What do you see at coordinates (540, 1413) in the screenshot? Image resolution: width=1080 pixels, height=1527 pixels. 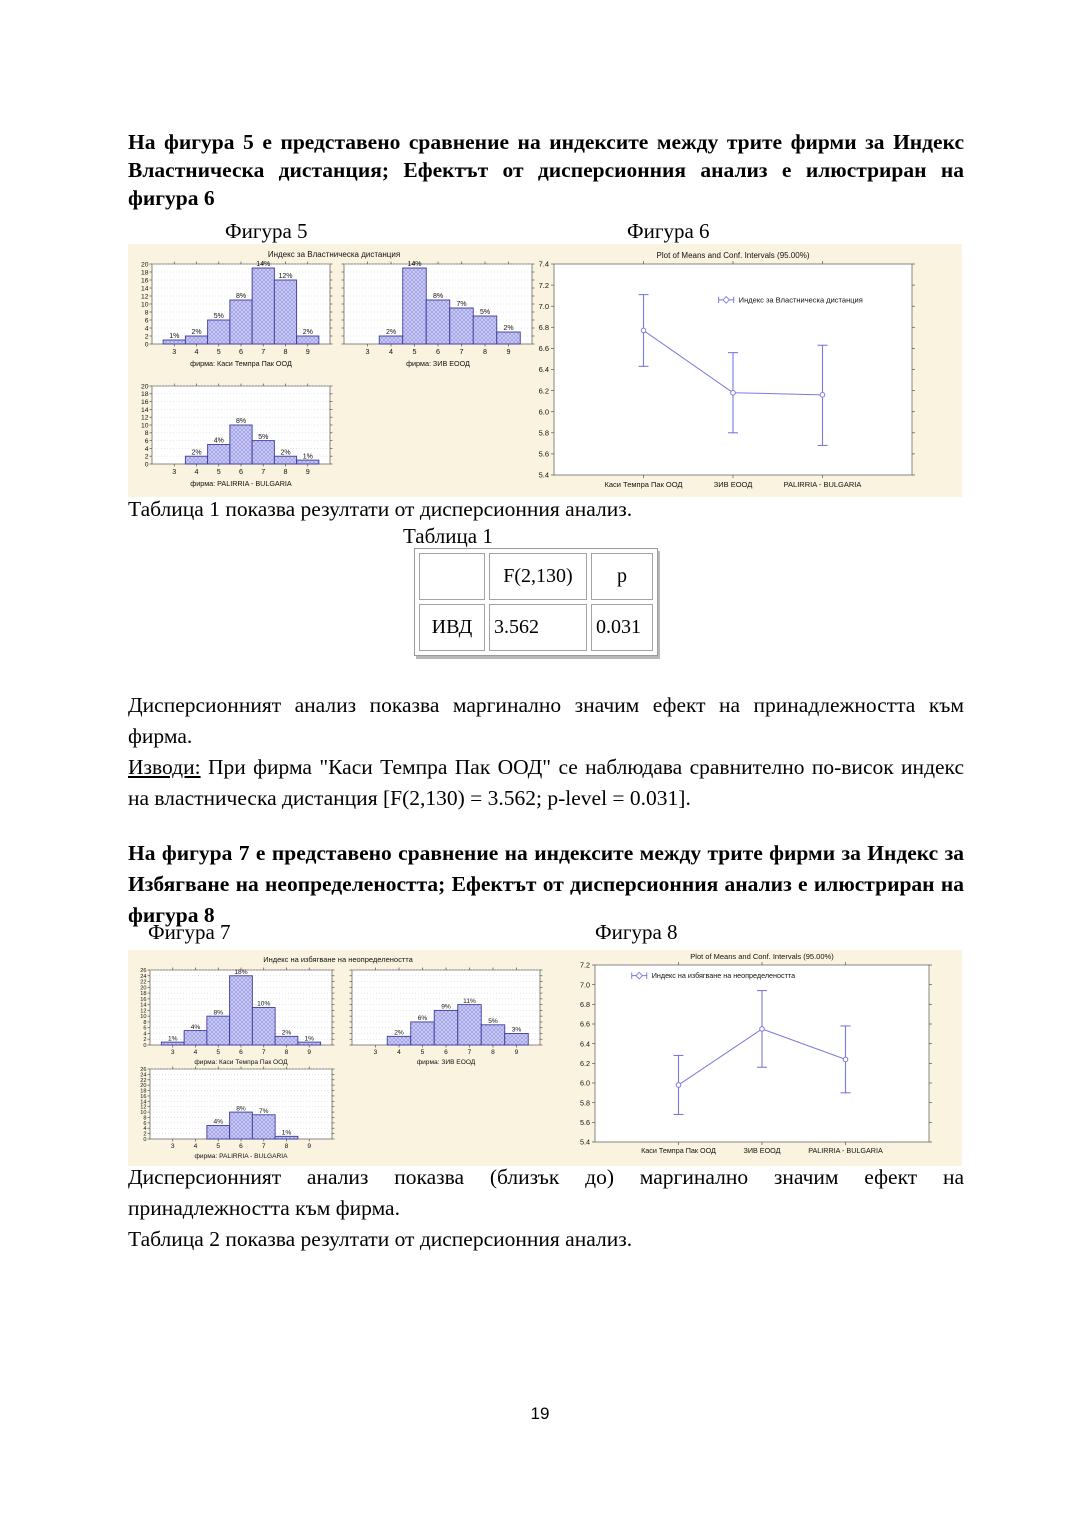 I see `page-number: 19` at bounding box center [540, 1413].